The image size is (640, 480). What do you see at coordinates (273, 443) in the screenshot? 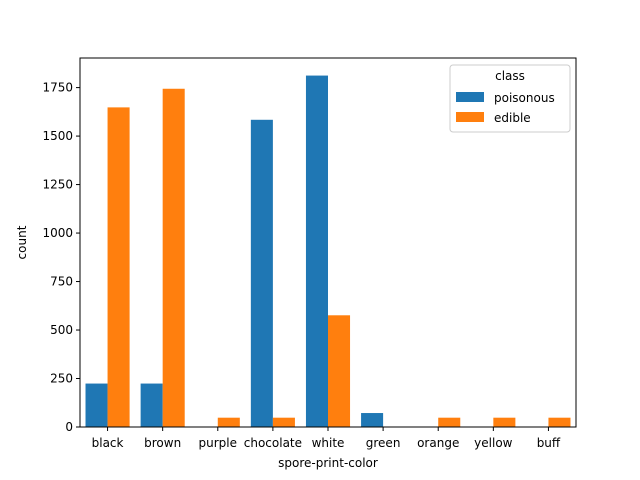
I see `x-tick-label-chocolate: chocolate` at bounding box center [273, 443].